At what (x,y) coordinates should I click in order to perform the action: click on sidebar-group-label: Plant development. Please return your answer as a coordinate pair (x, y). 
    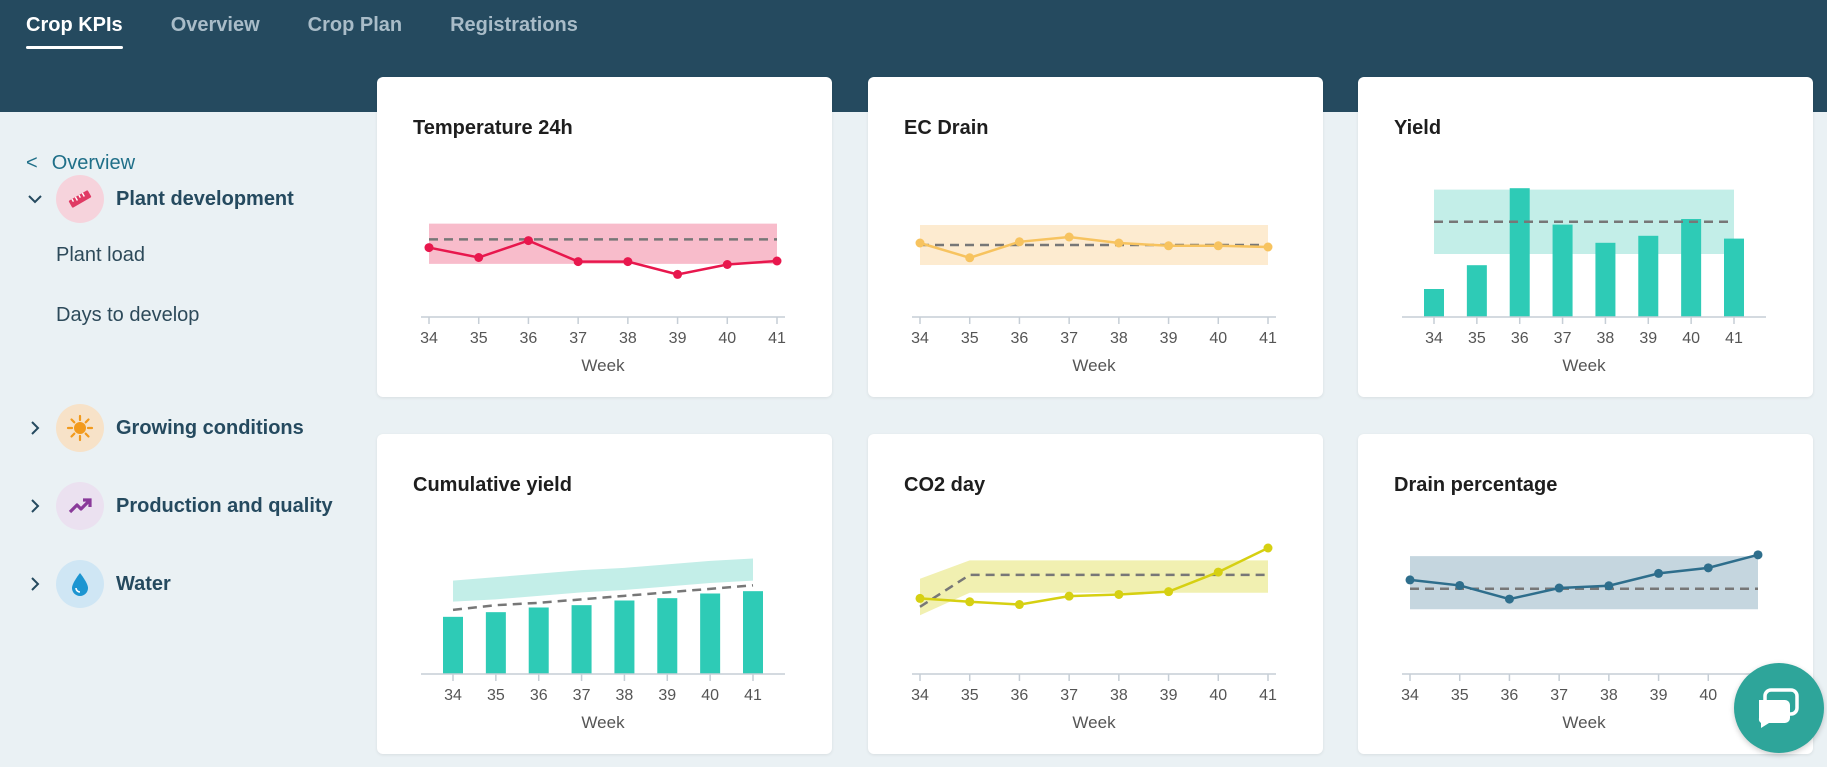
    Looking at the image, I should click on (205, 198).